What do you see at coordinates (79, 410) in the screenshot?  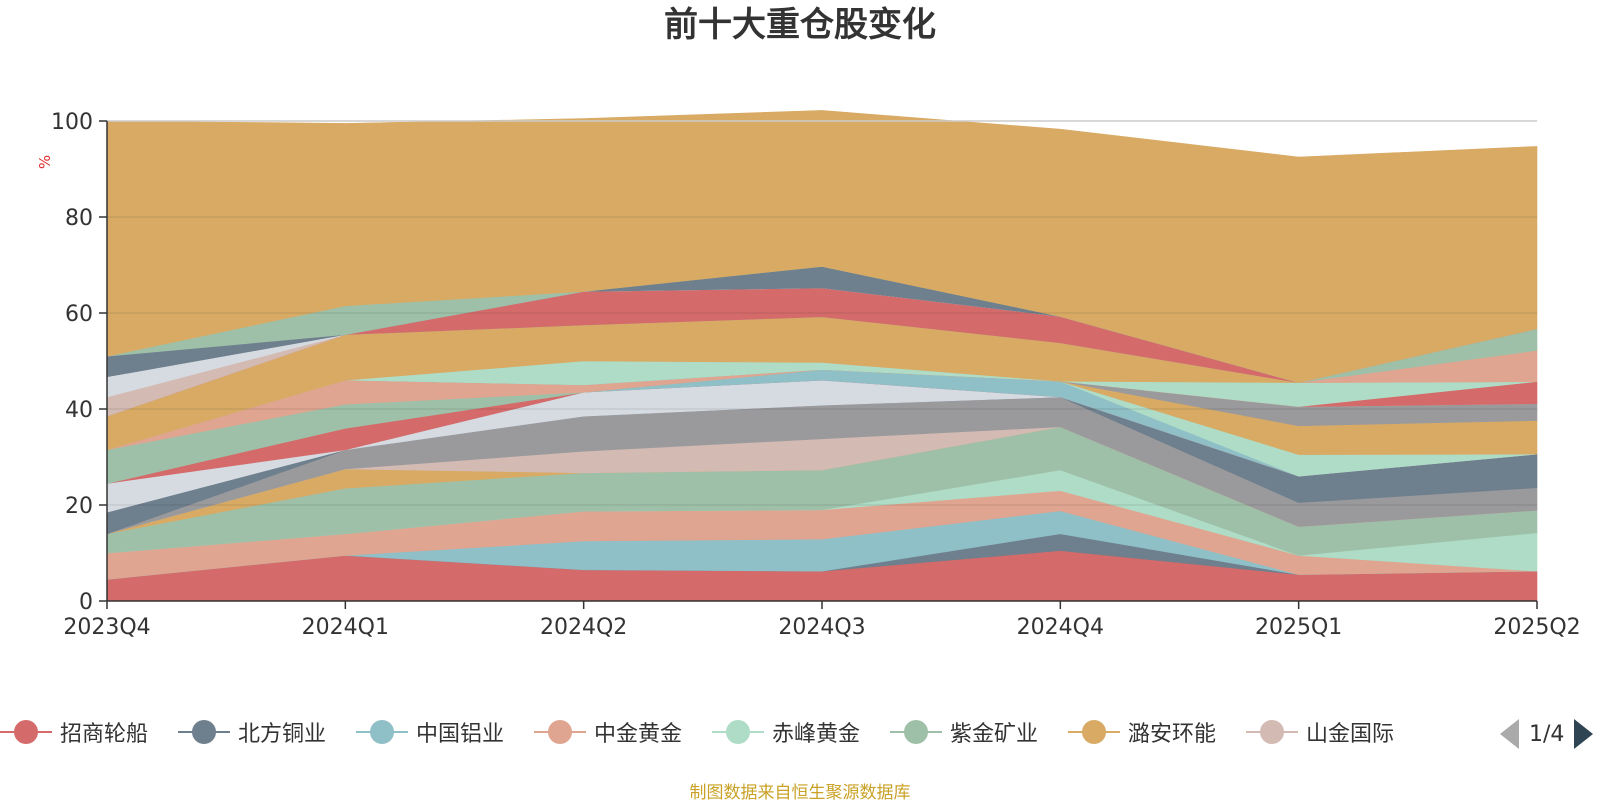 I see `y-tick-label: 40` at bounding box center [79, 410].